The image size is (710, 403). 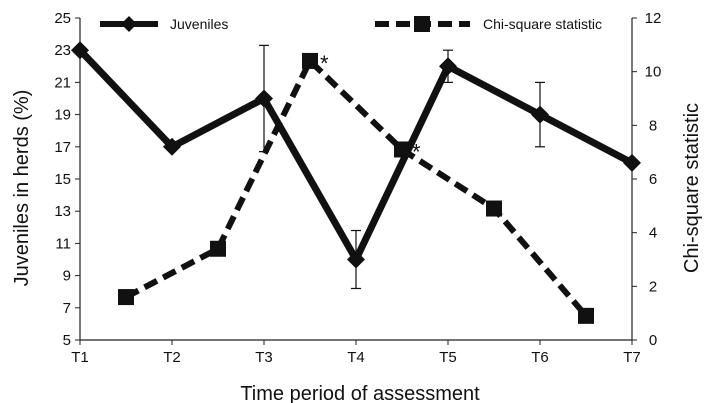 I want to click on left-y-ticks: 5 7 9 11 13 15 17 19 21 23 25, so click(x=67, y=179).